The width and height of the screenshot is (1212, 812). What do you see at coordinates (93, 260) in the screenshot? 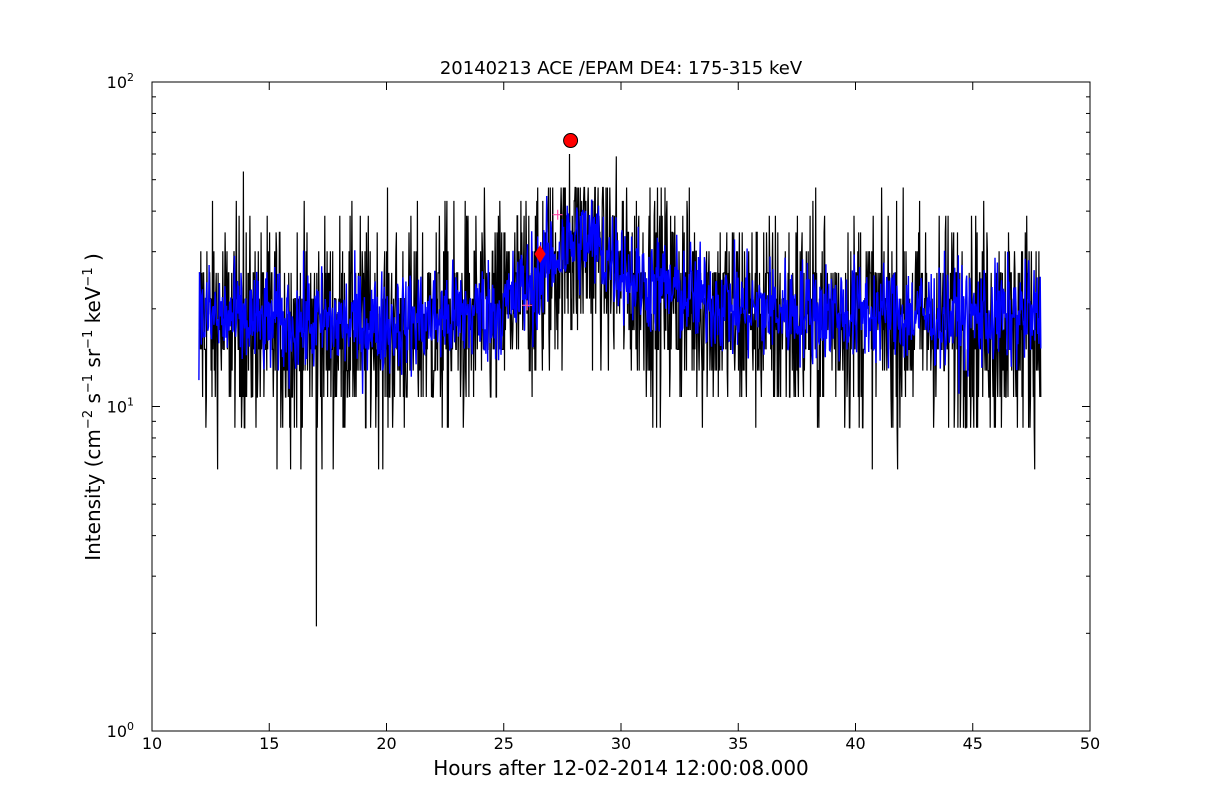
I see `y-label-part: )` at bounding box center [93, 260].